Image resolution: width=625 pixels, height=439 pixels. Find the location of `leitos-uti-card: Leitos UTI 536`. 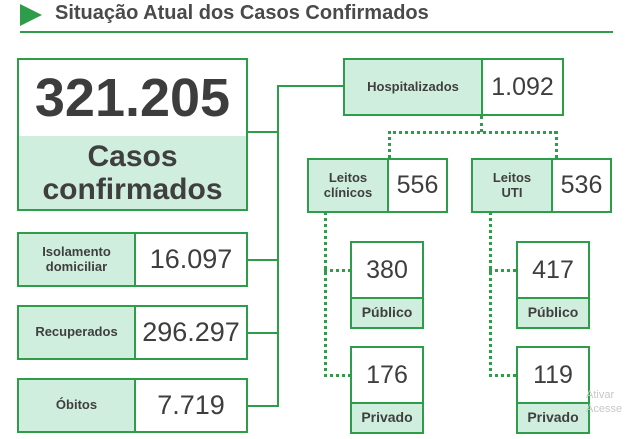

leitos-uti-card: Leitos UTI 536 is located at coordinates (541, 185).